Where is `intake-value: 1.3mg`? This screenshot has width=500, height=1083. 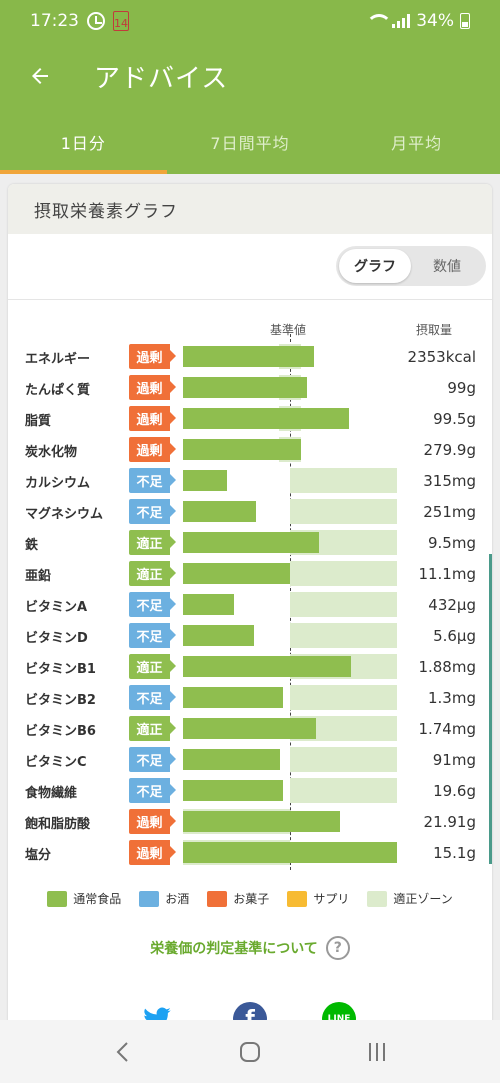 intake-value: 1.3mg is located at coordinates (452, 698).